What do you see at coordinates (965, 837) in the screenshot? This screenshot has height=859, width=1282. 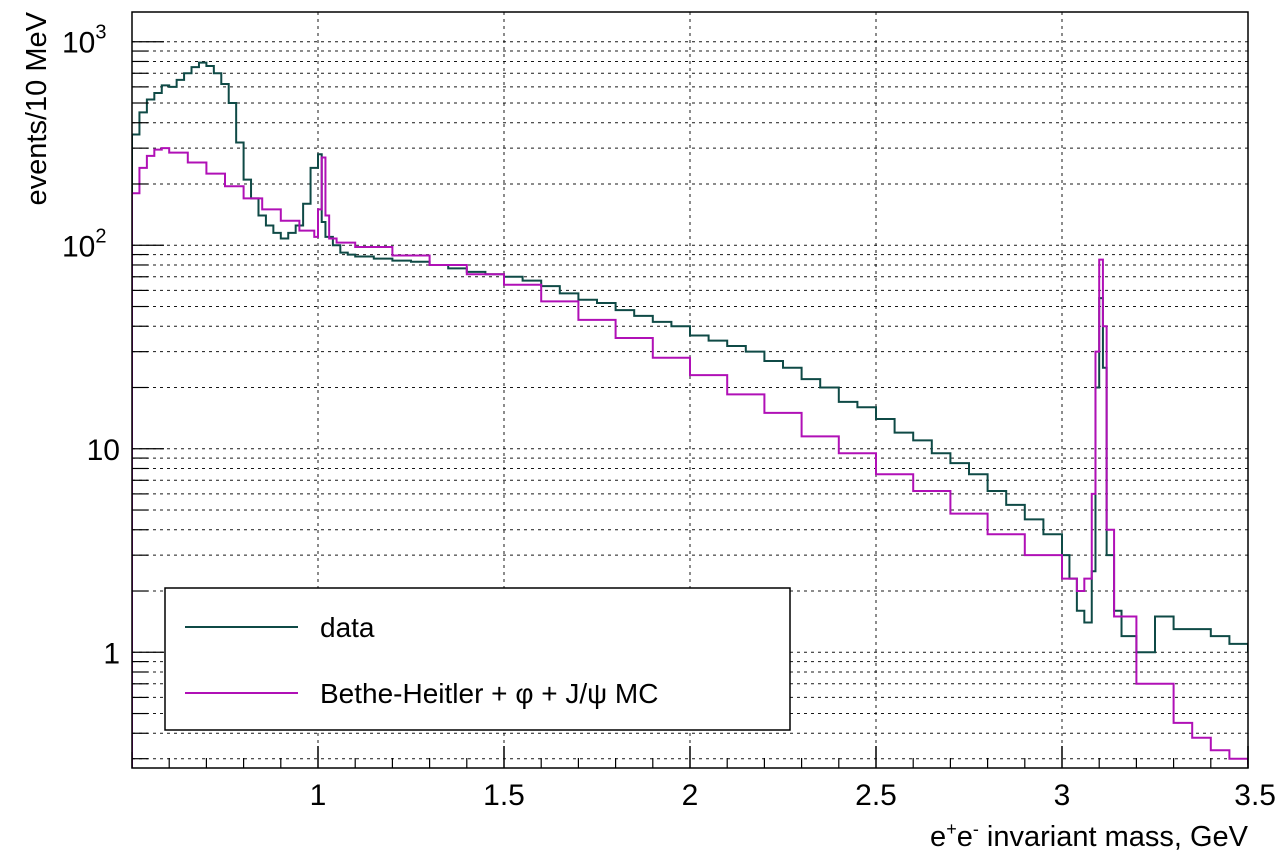 I see `x-axis-label-particle-2: e` at bounding box center [965, 837].